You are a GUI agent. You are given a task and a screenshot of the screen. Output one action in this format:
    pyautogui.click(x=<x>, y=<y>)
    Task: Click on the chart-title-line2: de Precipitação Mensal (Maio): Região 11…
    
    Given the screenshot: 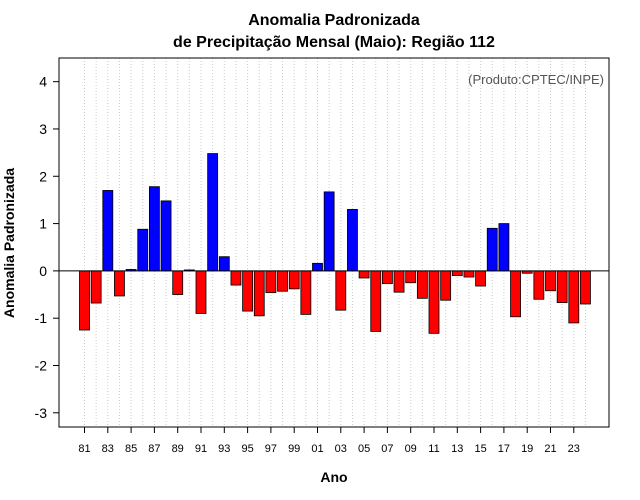 What is the action you would take?
    pyautogui.click(x=334, y=42)
    